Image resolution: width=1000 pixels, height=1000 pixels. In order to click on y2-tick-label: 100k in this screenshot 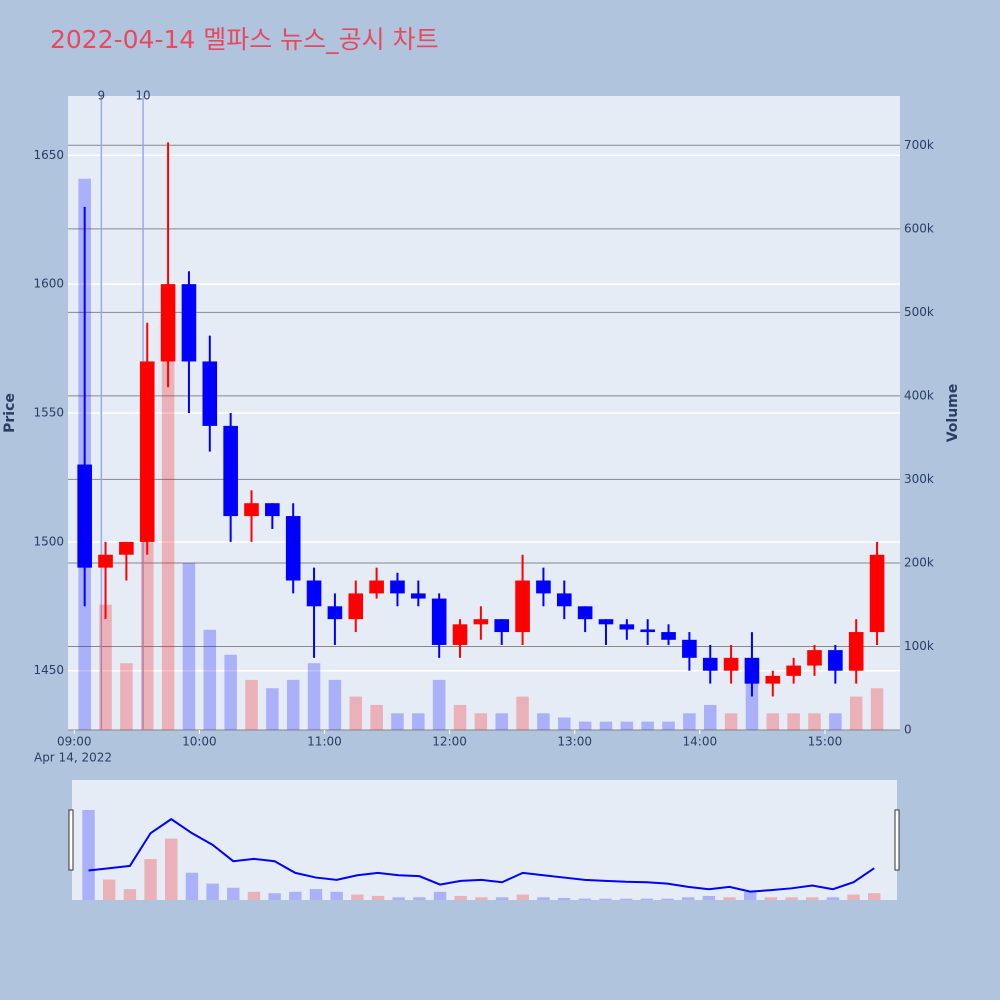, I will do `click(919, 646)`.